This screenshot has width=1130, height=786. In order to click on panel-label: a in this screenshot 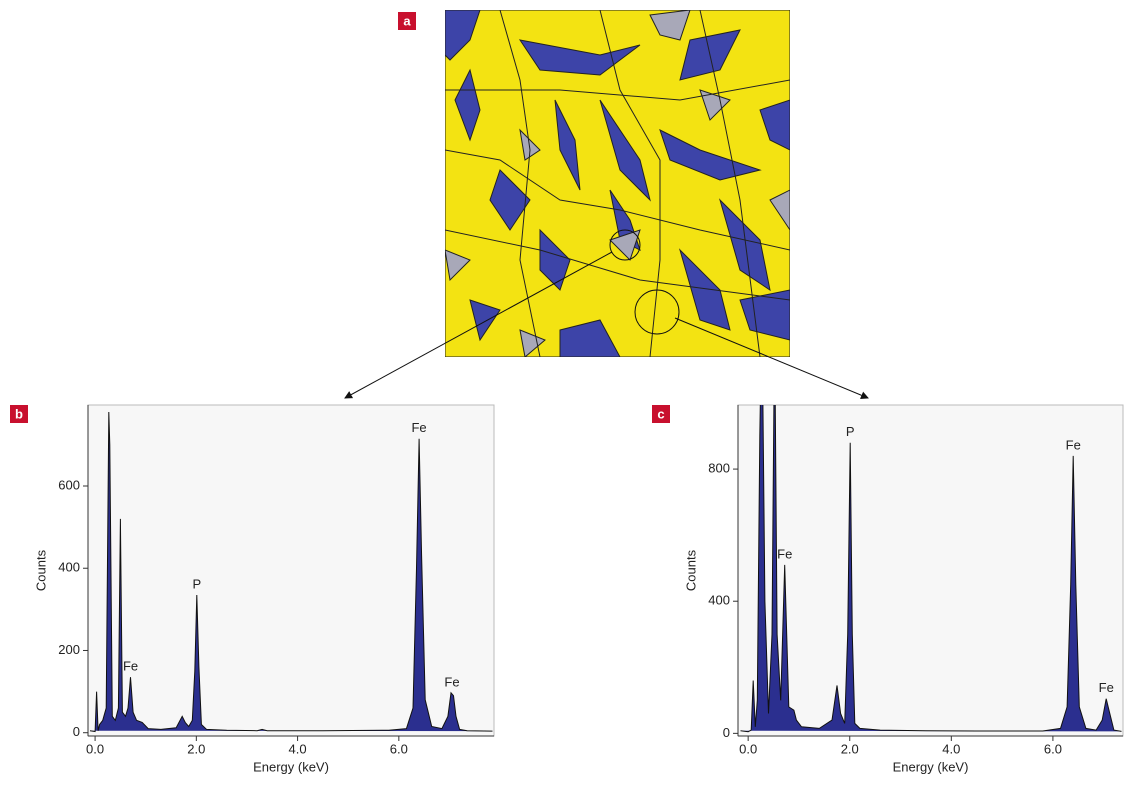, I will do `click(407, 20)`.